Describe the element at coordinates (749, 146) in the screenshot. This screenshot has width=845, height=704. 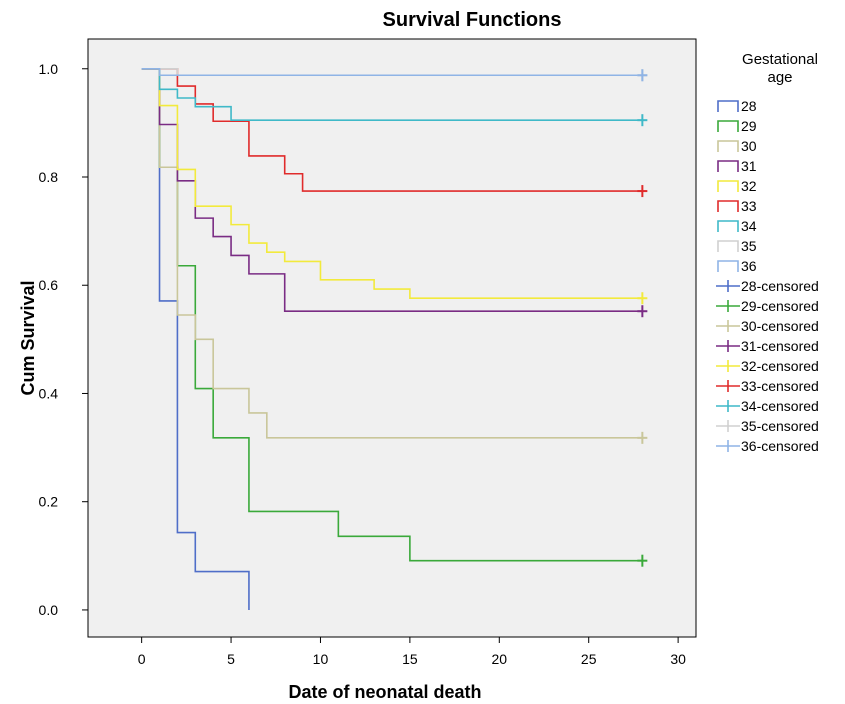
I see `legend-label: 30` at that location.